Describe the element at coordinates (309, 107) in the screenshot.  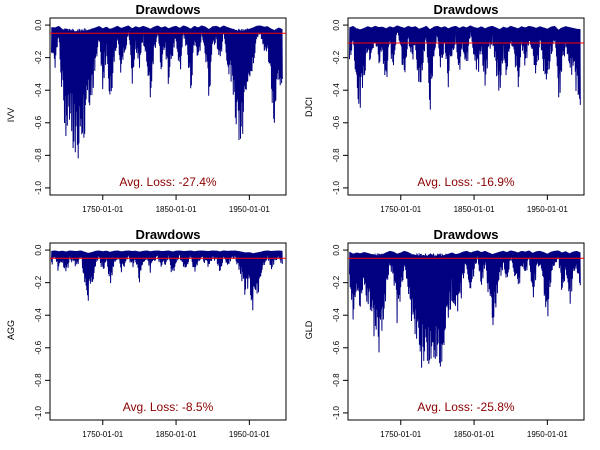
I see `y-axis-label: DJCI` at that location.